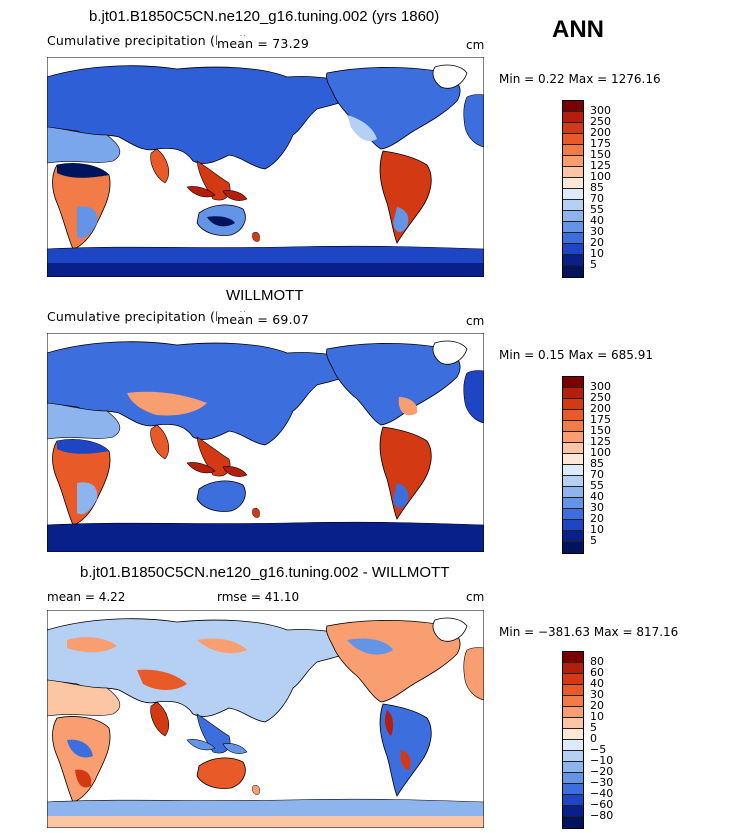 This screenshot has width=733, height=833. What do you see at coordinates (597, 220) in the screenshot?
I see `panel-1-level: 40` at bounding box center [597, 220].